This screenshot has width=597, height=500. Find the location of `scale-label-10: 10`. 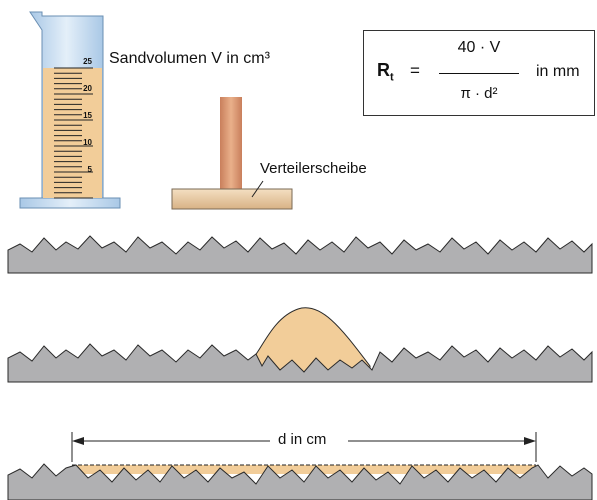

scale-label-10: 10 is located at coordinates (87, 142).